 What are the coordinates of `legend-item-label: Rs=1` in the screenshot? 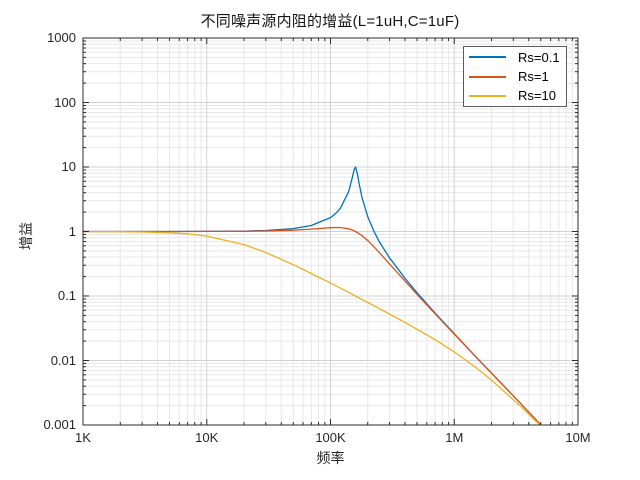 It's located at (533, 76).